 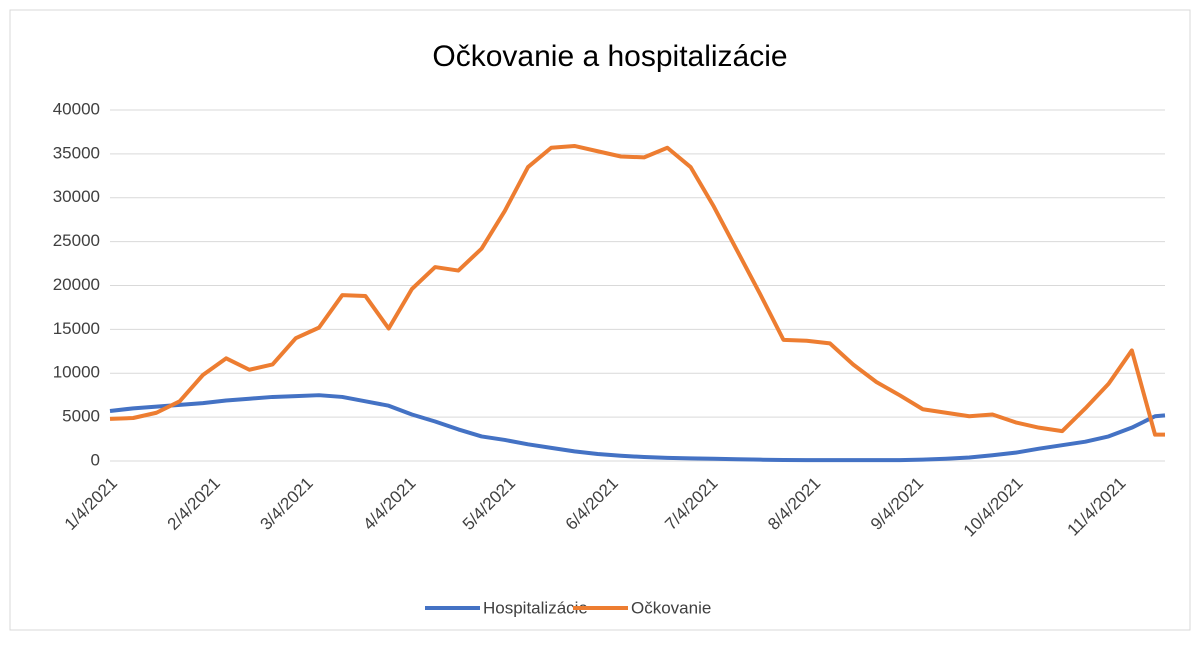 What do you see at coordinates (81, 416) in the screenshot?
I see `y-tick-label: 5000` at bounding box center [81, 416].